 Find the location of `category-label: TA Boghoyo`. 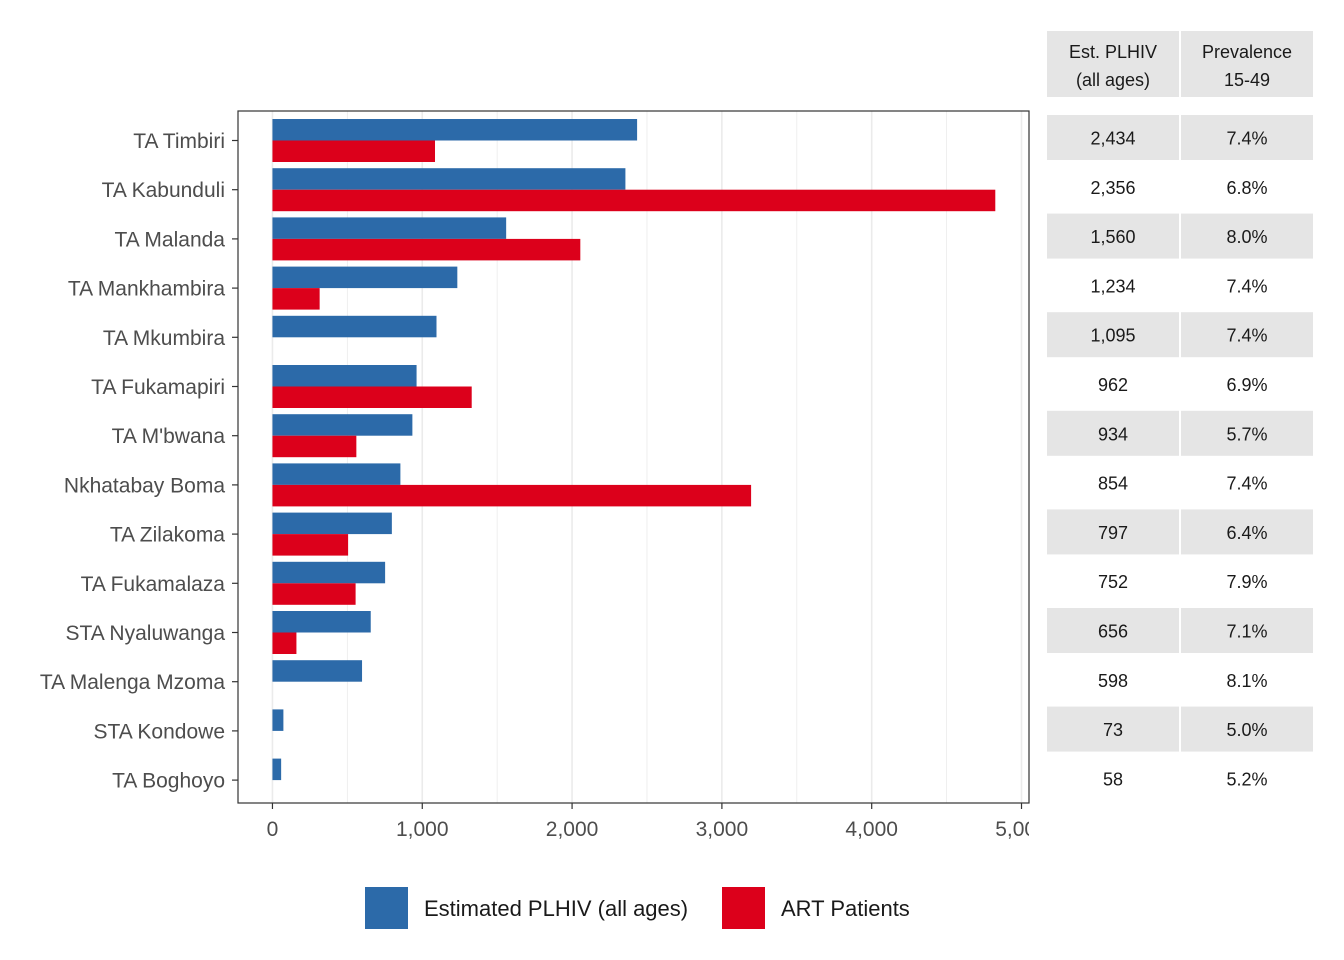

category-label: TA Boghoyo is located at coordinates (168, 781).